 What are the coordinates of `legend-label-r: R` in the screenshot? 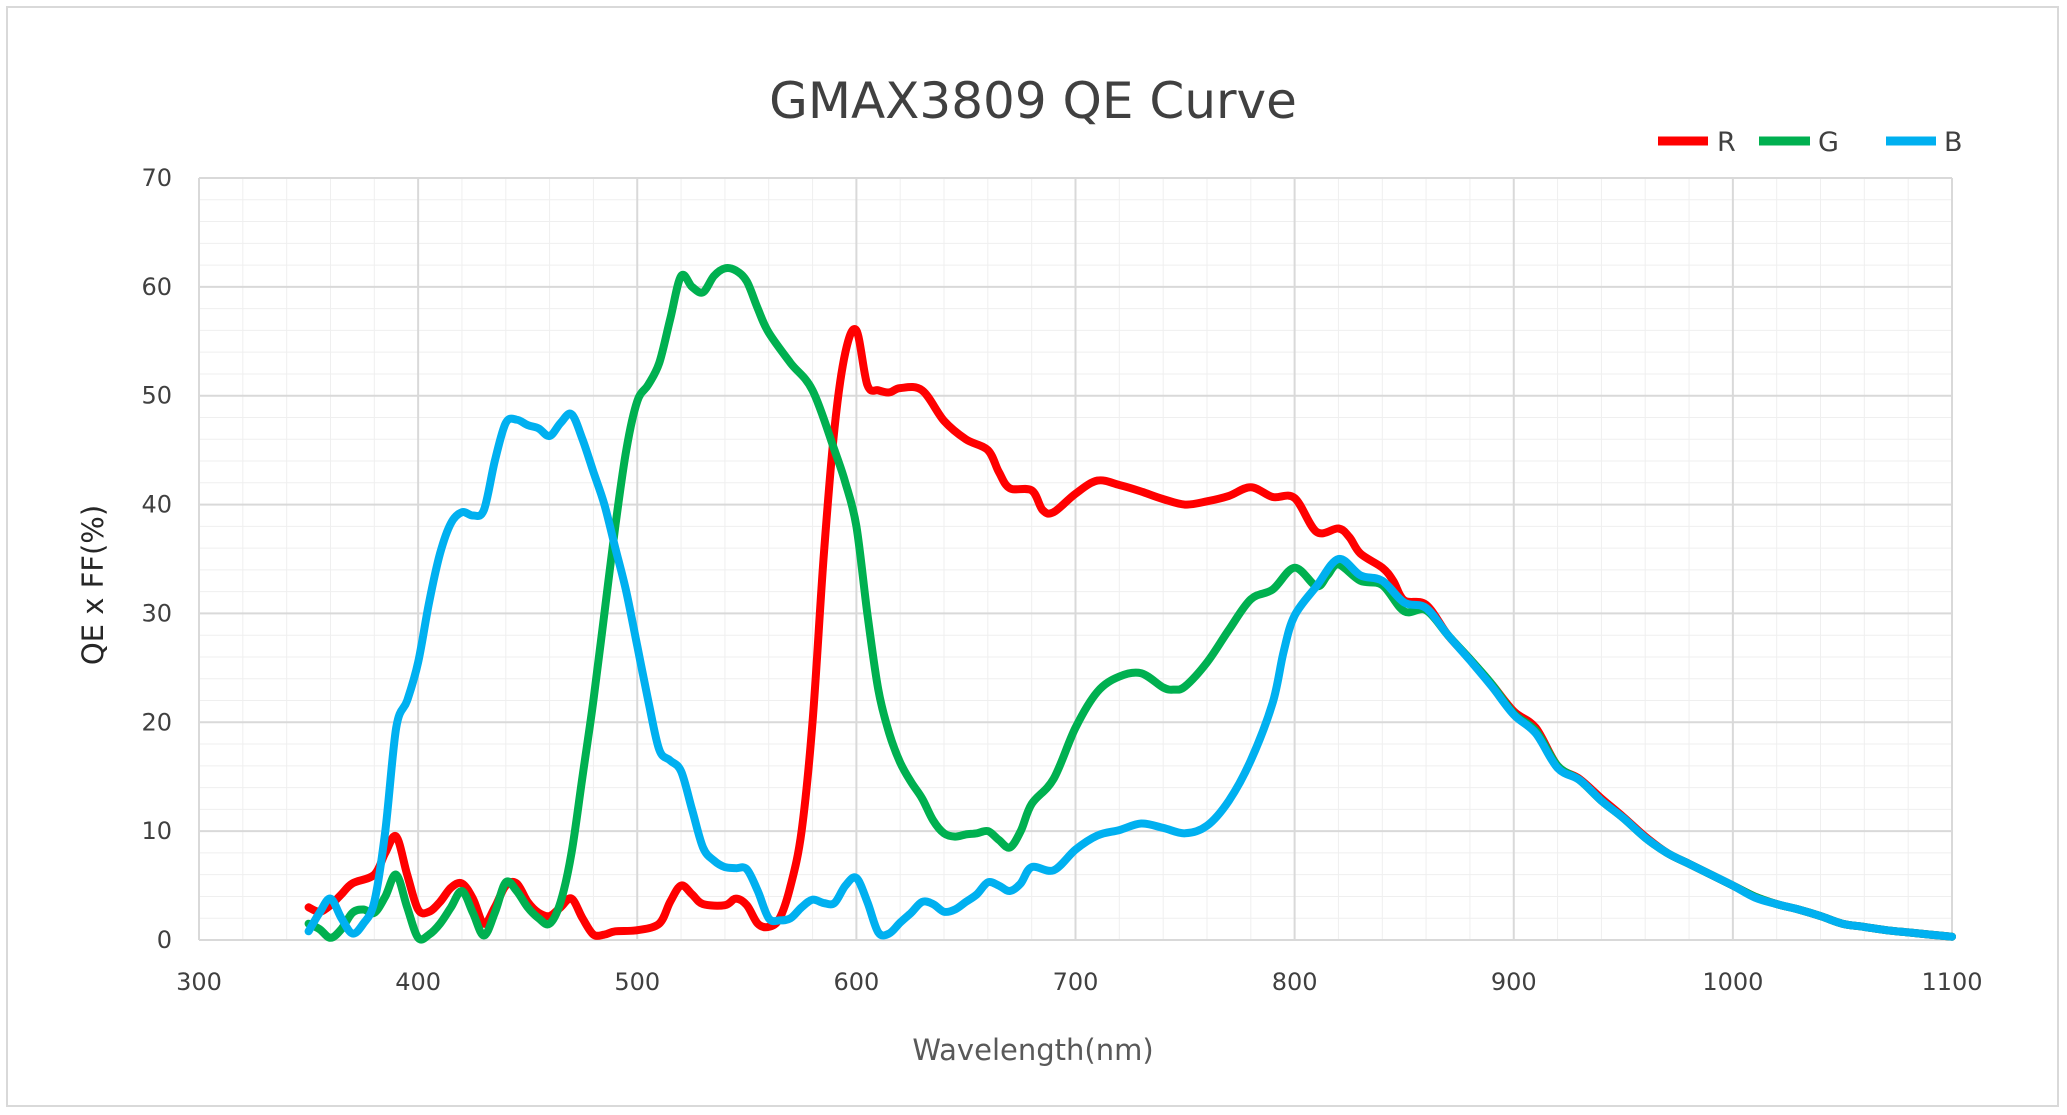 It's located at (1726, 142).